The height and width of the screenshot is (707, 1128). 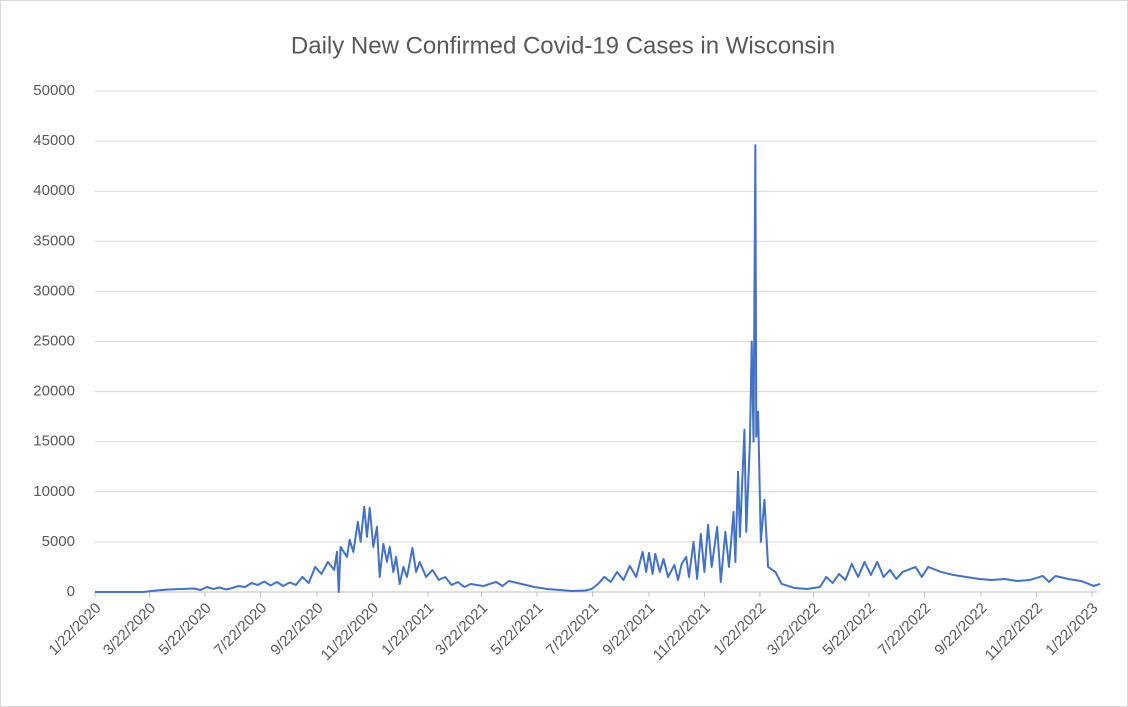 I want to click on y-tick-label: 35000, so click(x=54, y=240).